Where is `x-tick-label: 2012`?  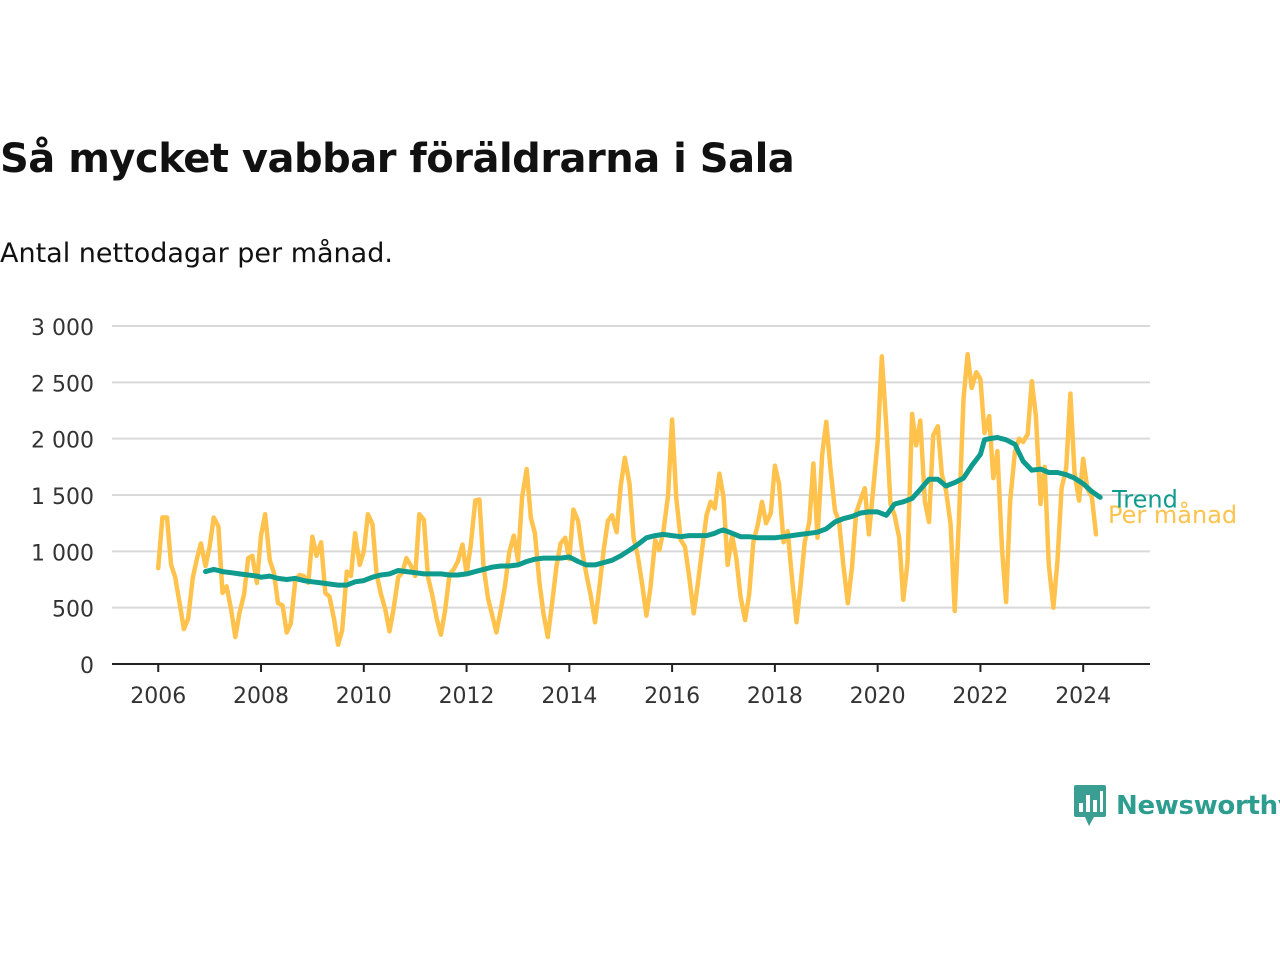 x-tick-label: 2012 is located at coordinates (467, 696).